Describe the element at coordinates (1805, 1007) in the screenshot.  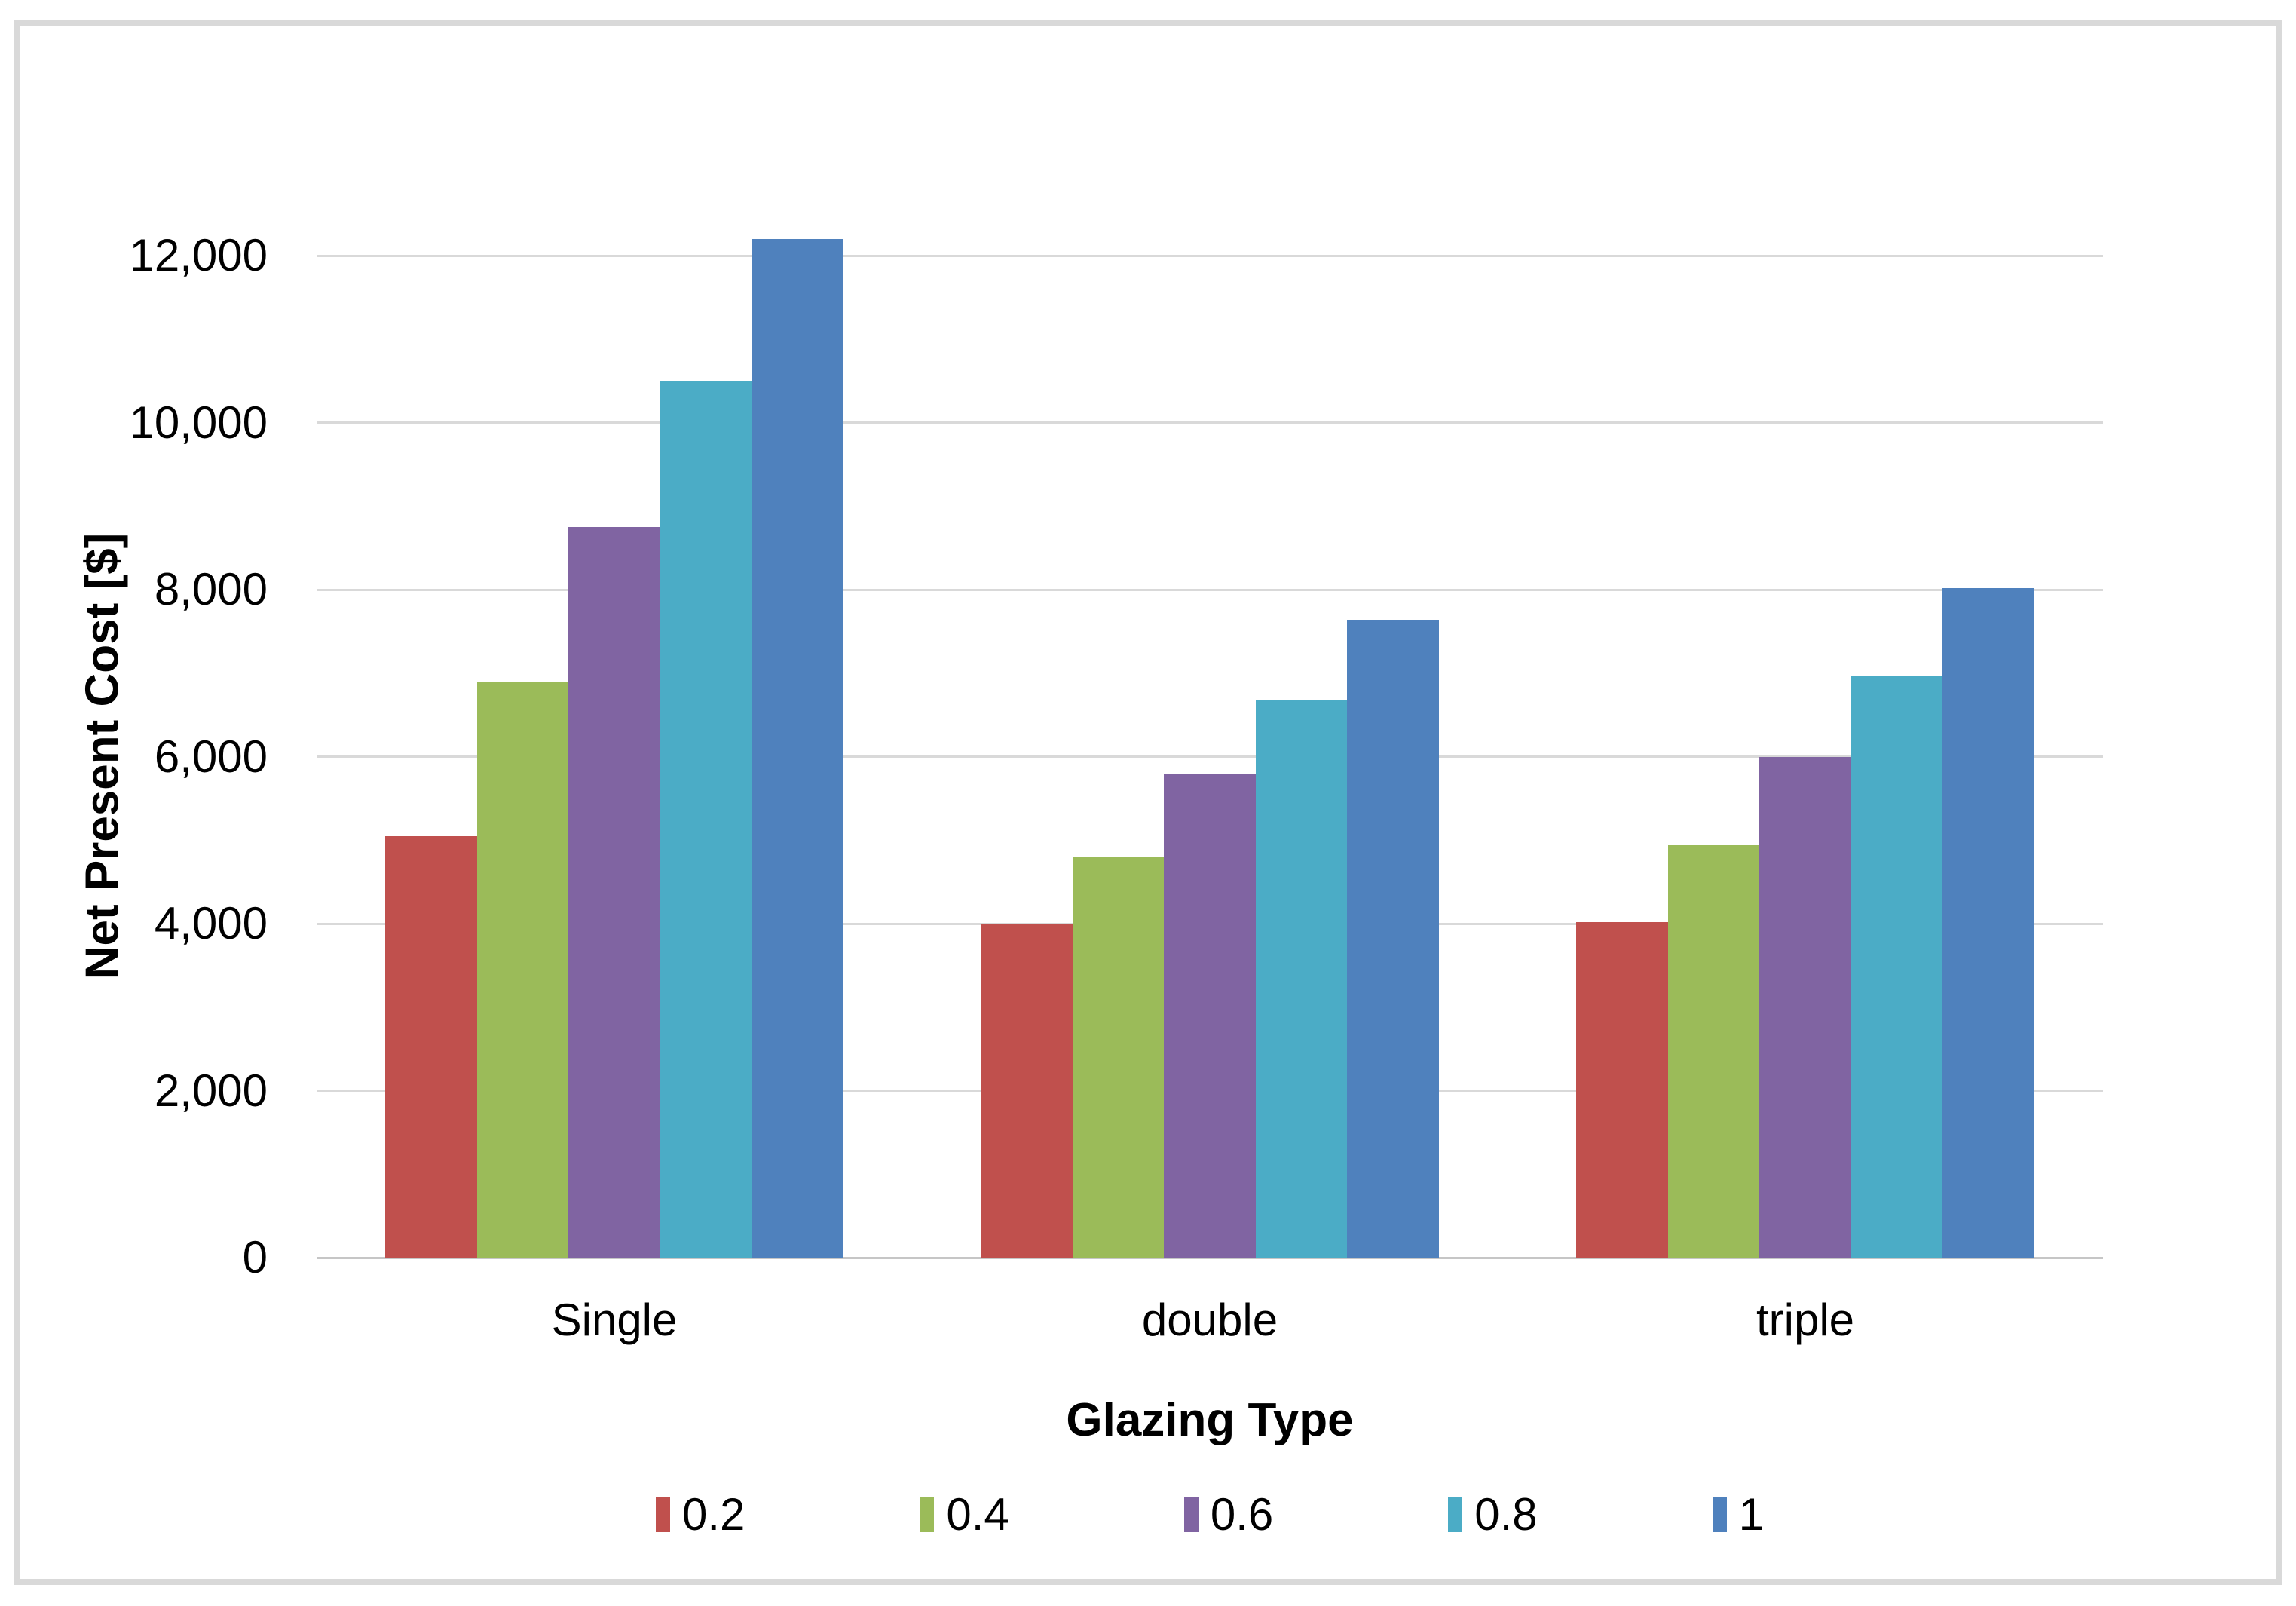
I see `bar-triple-0.6` at that location.